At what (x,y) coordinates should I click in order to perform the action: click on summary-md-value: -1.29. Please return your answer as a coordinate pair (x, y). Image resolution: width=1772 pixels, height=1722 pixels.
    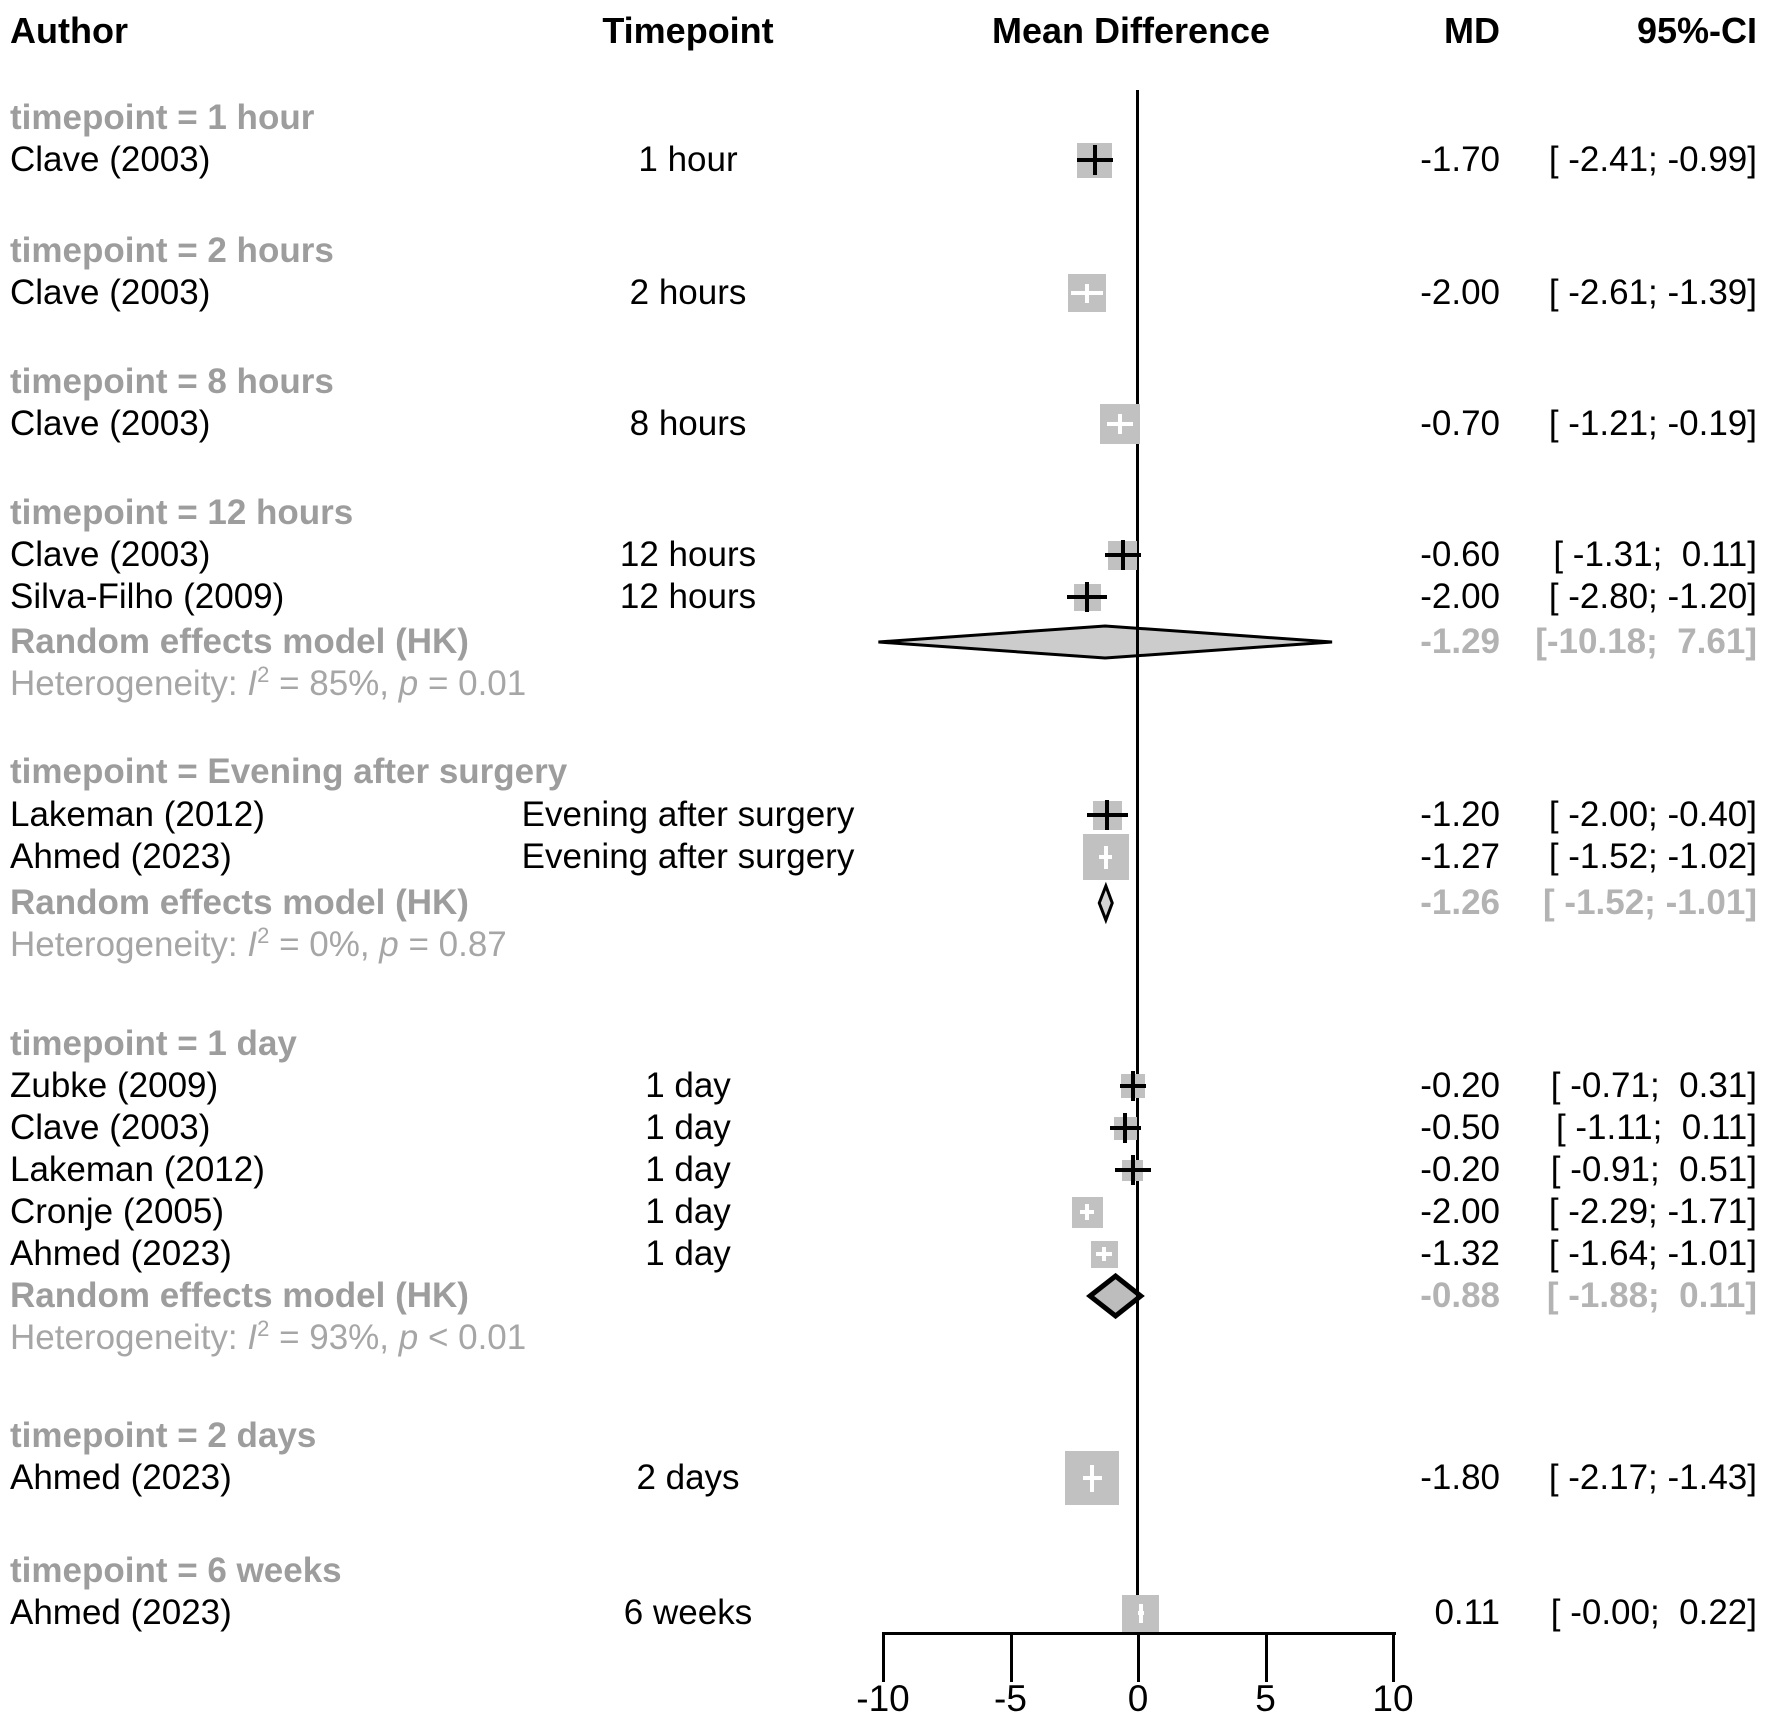
    Looking at the image, I should click on (1460, 641).